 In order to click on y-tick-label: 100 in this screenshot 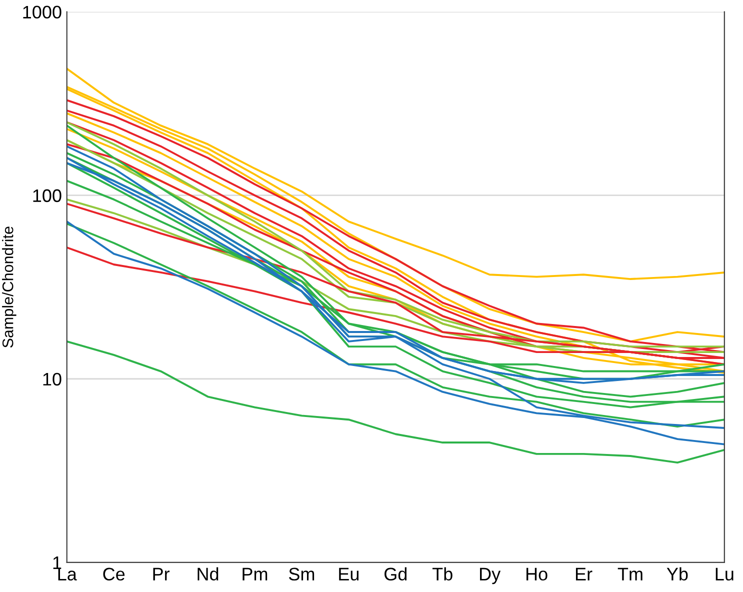, I will do `click(47, 195)`.